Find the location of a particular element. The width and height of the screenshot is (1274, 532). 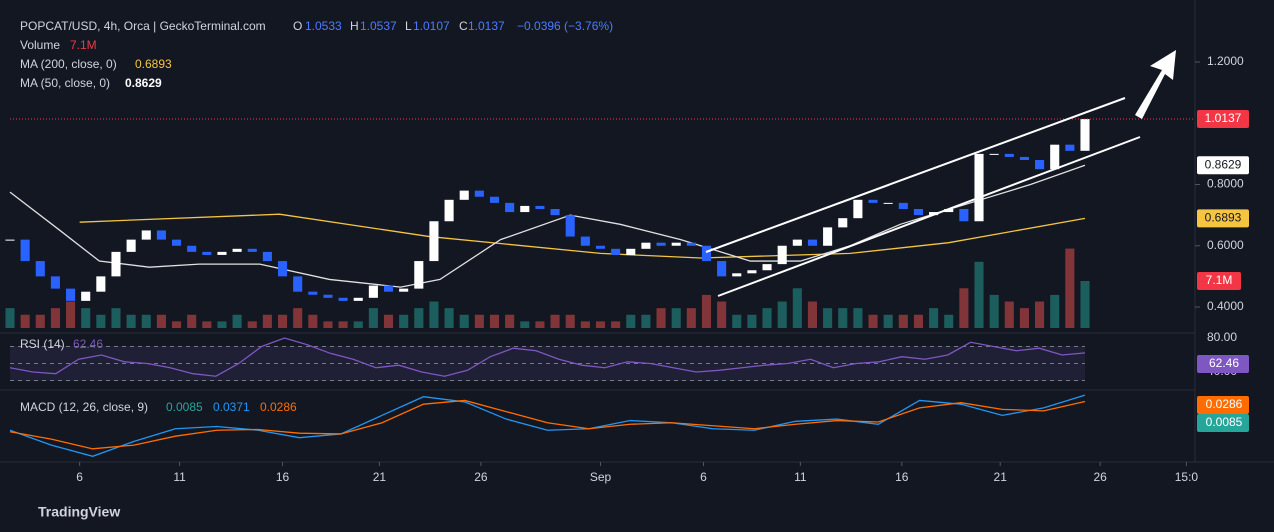

l-label: L is located at coordinates (408, 26).